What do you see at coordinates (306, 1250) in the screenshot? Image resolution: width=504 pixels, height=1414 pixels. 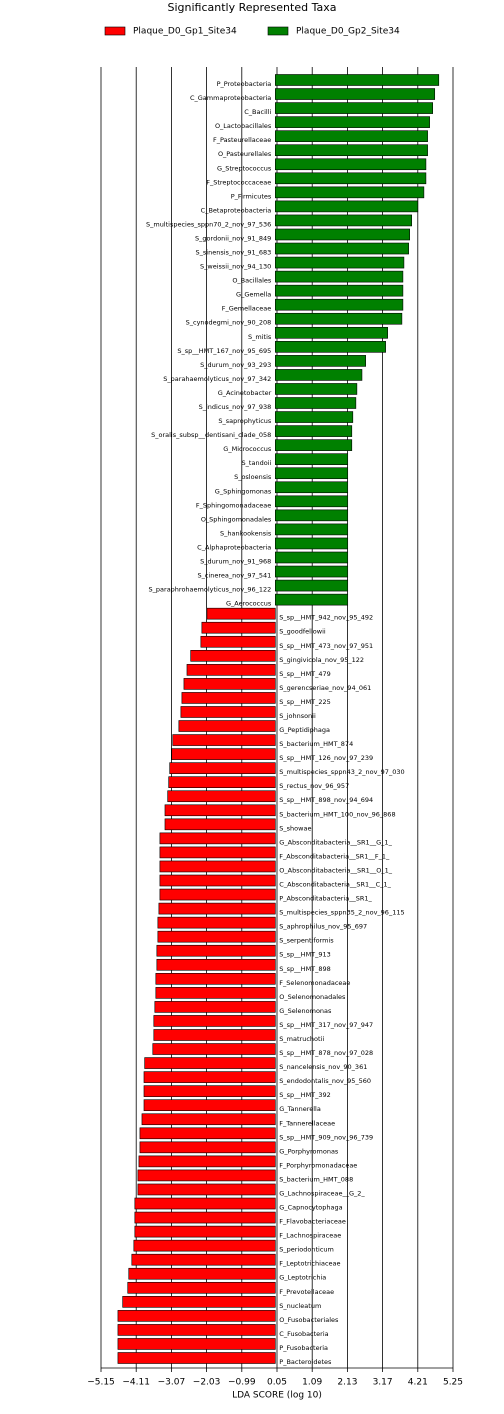 I see `category-label: S_periodonticum` at bounding box center [306, 1250].